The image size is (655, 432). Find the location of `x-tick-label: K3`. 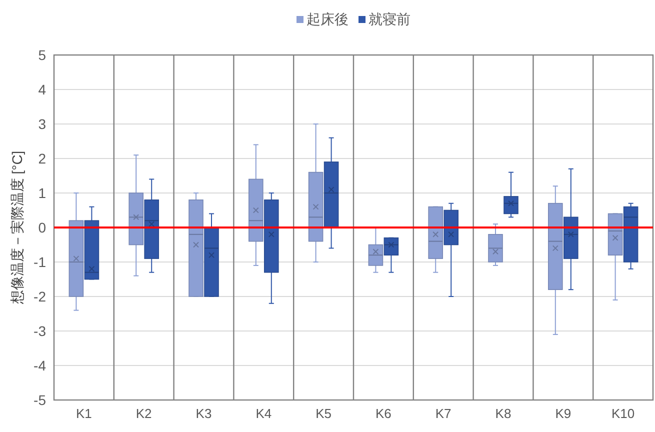

x-tick-label: K3 is located at coordinates (204, 413).